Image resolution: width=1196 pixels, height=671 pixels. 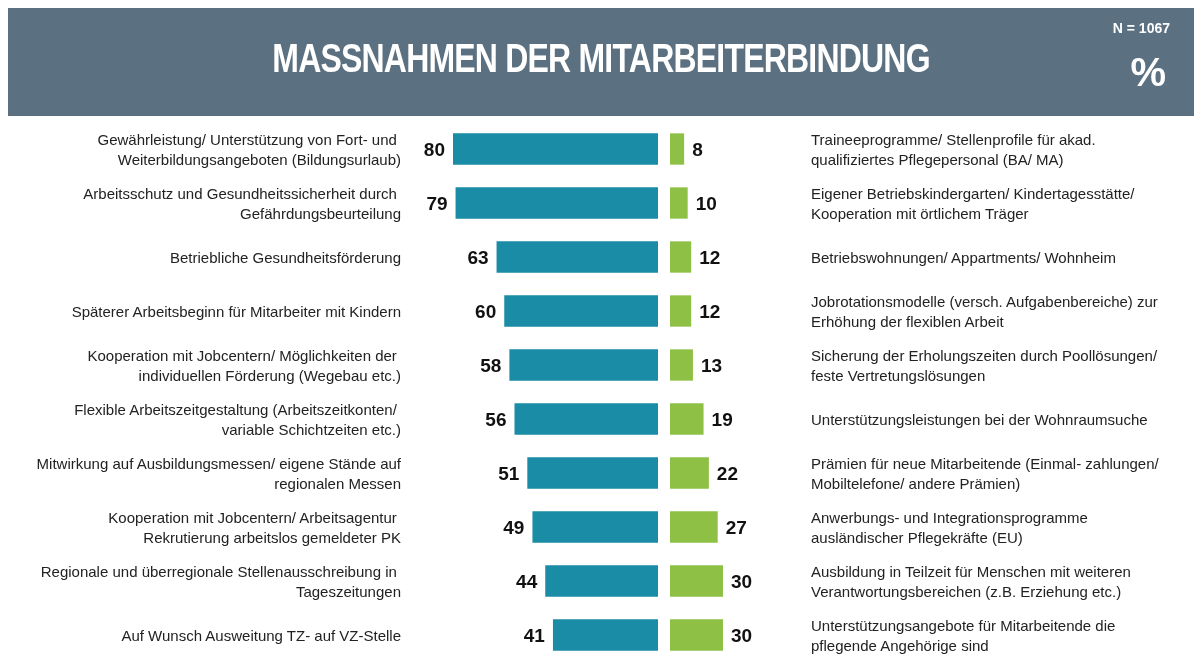 I want to click on y-tick-label: Traineeprogramme/ Stellenprofile für akad. qualifiziertes Pflegepersonal (BA/ MA), so click(x=957, y=149).